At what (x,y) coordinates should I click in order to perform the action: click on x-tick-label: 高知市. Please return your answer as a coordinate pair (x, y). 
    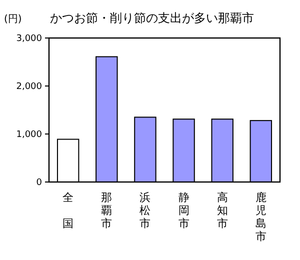
    Looking at the image, I should click on (222, 210).